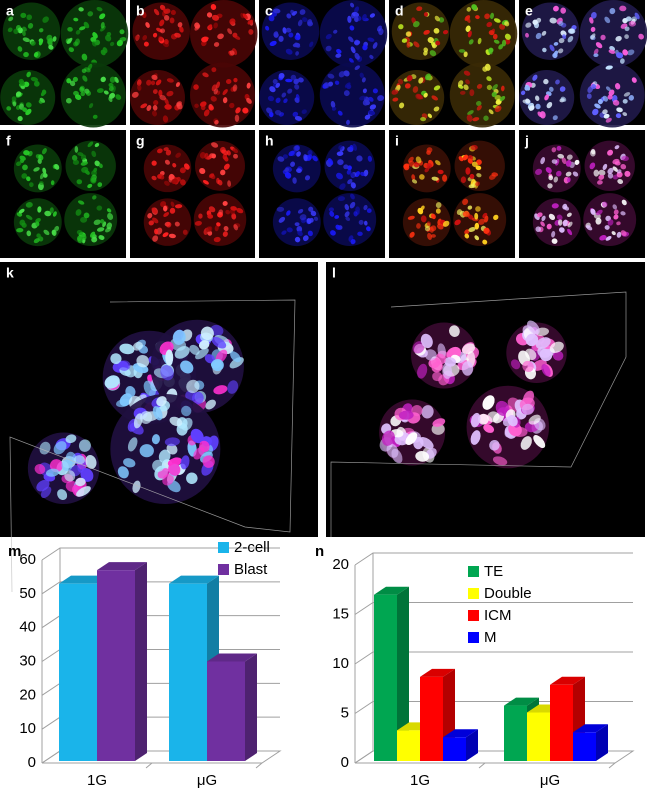 The image size is (647, 797). I want to click on panel-label: n, so click(319, 551).